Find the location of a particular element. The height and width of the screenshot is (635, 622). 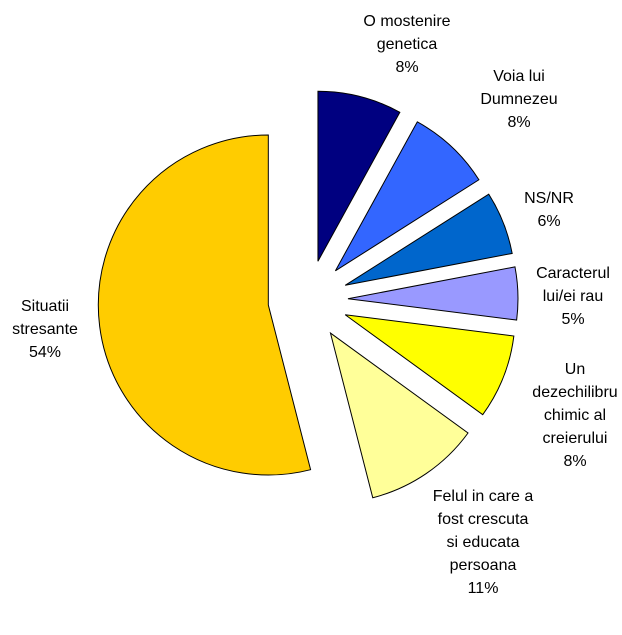

percent-label: 6% is located at coordinates (549, 221).